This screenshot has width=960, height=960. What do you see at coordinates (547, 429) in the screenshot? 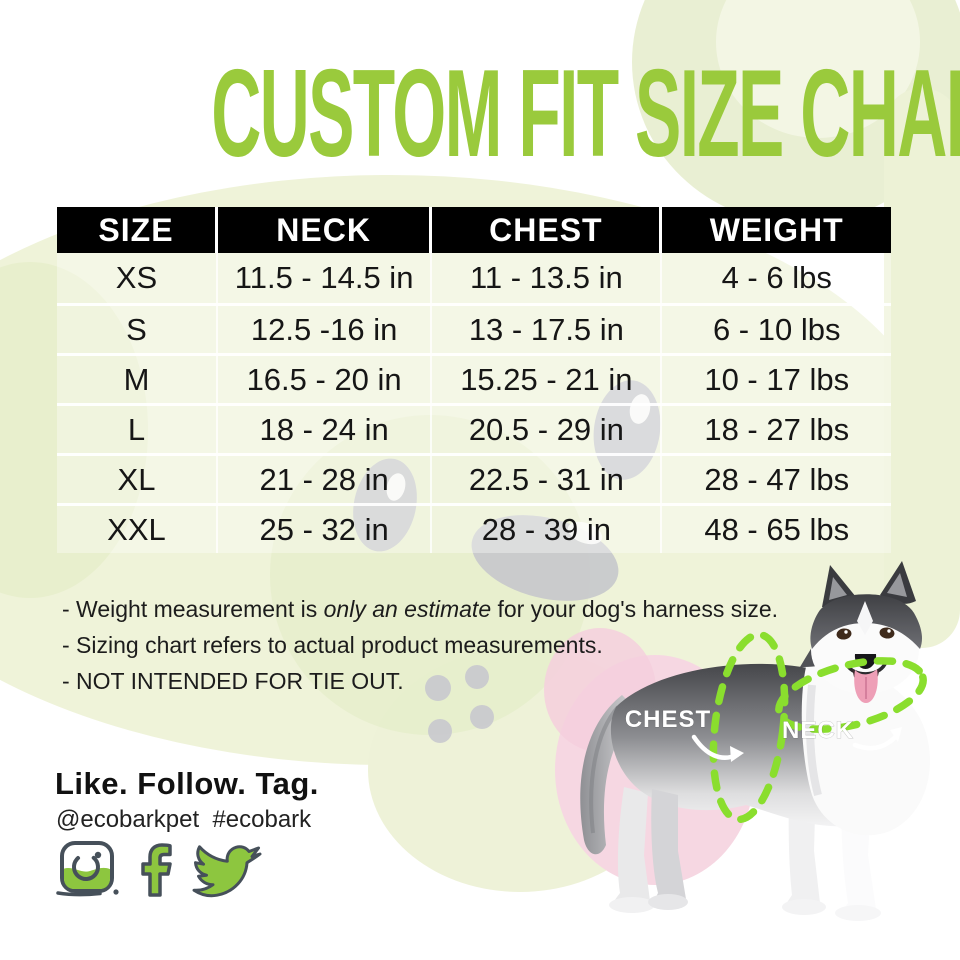
I see `cell-chest: 20.5 - 29 in` at bounding box center [547, 429].